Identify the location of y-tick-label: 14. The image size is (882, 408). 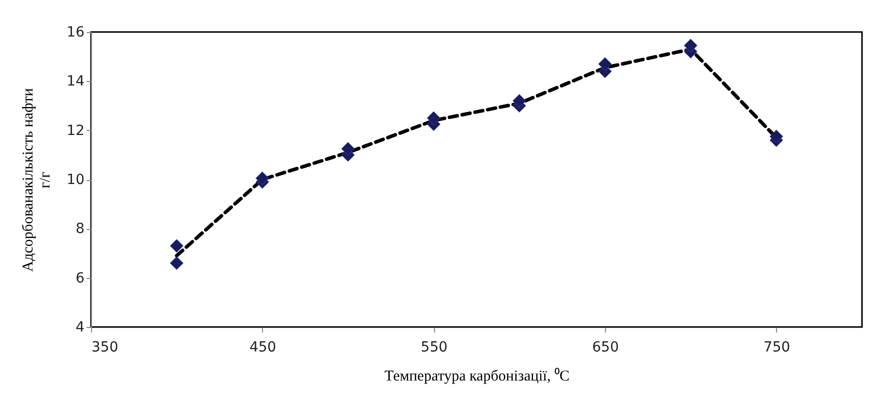
(75, 82).